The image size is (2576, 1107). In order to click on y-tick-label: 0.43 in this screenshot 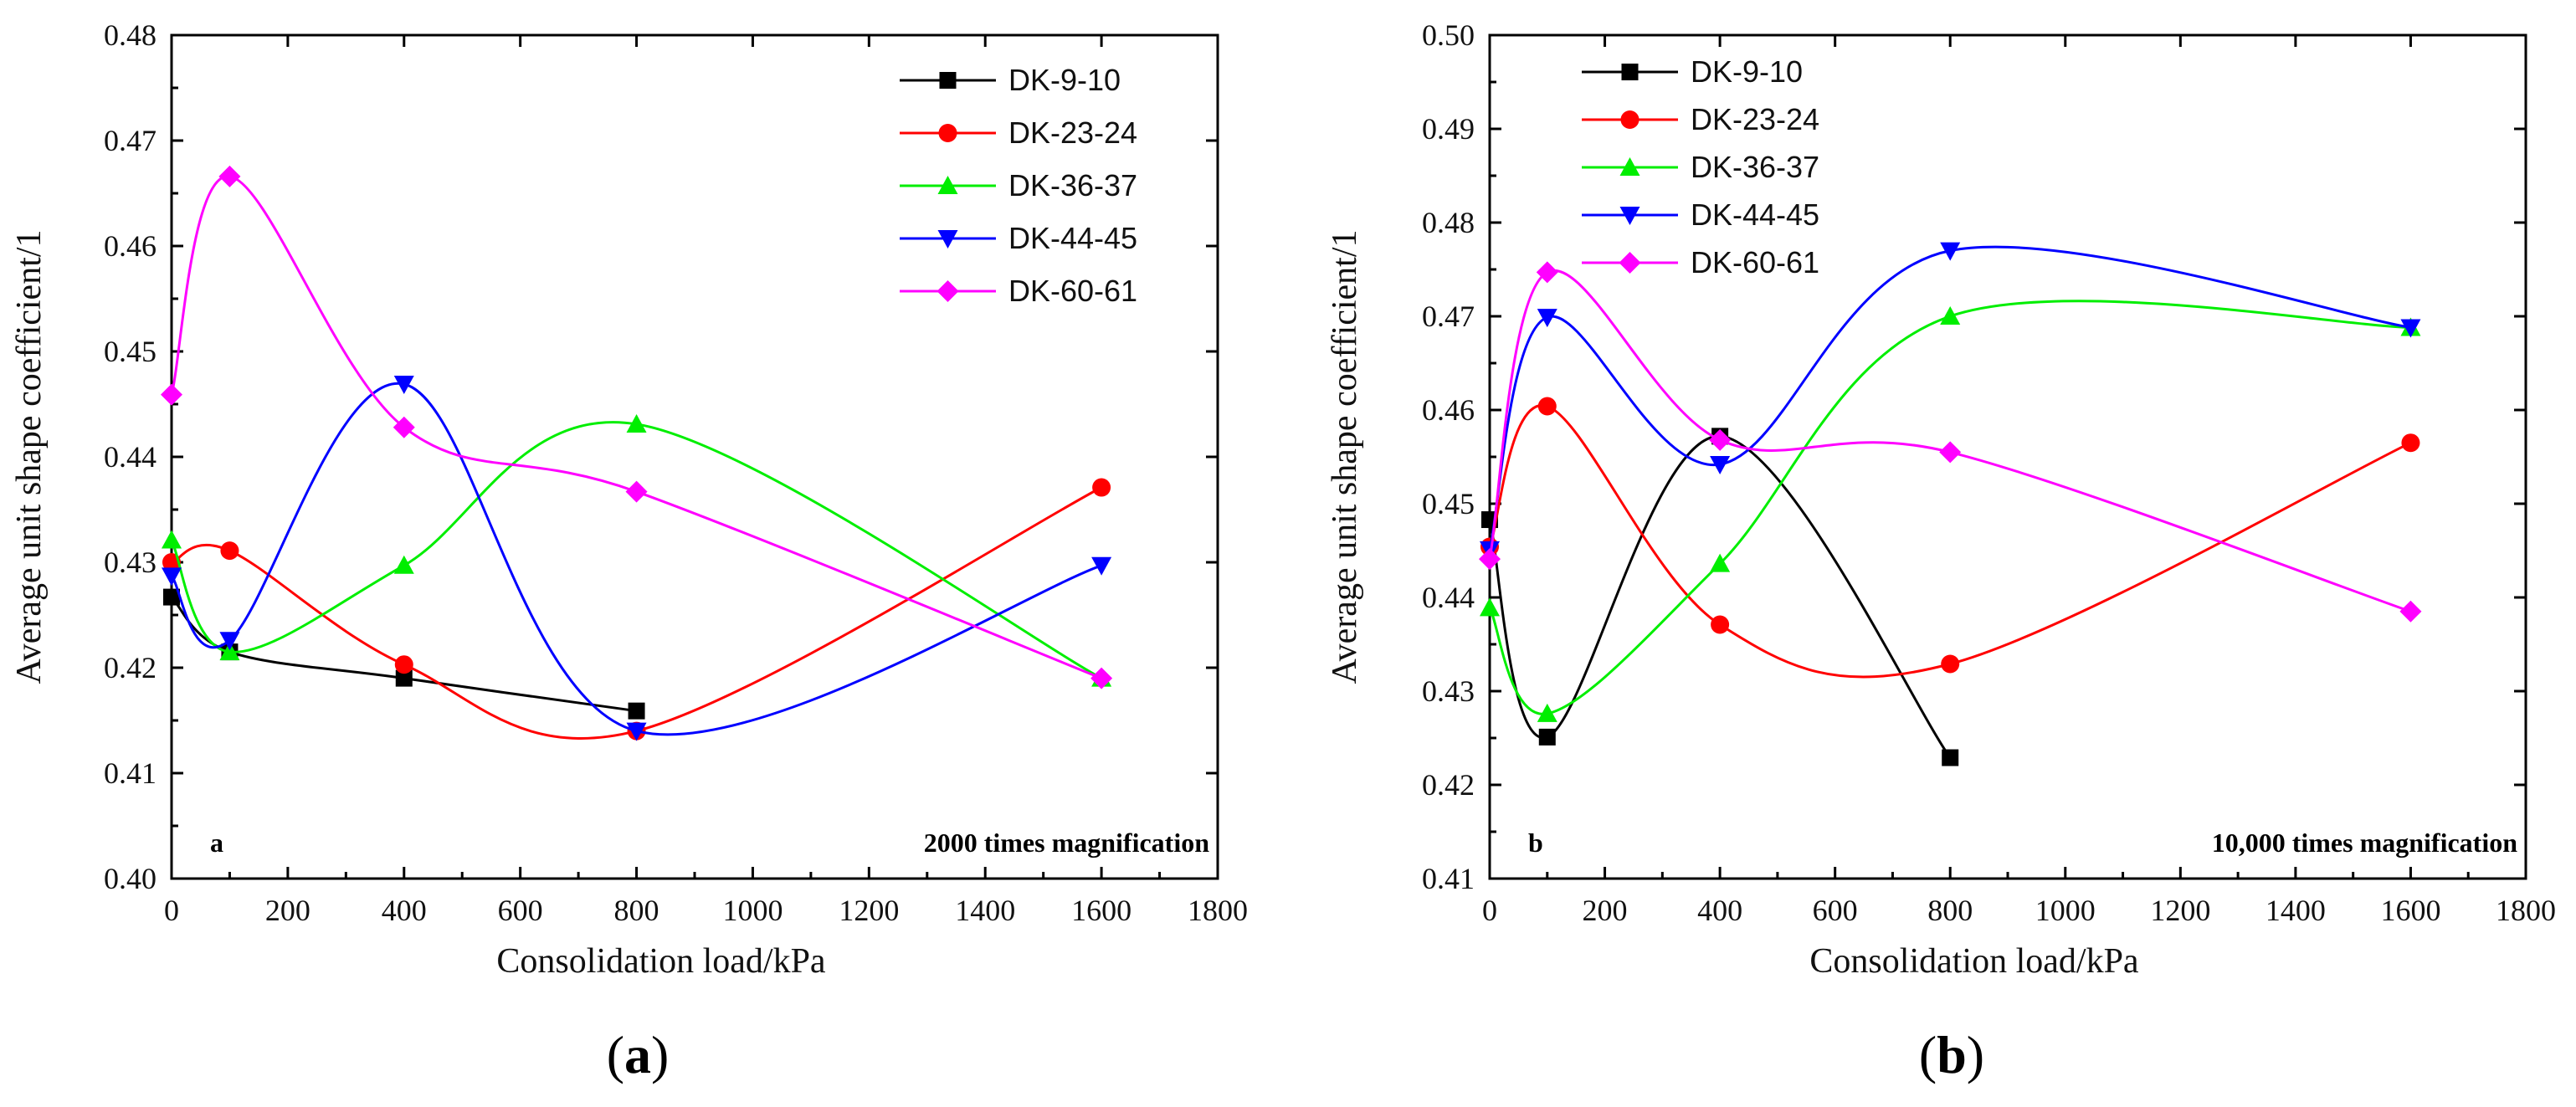, I will do `click(130, 562)`.